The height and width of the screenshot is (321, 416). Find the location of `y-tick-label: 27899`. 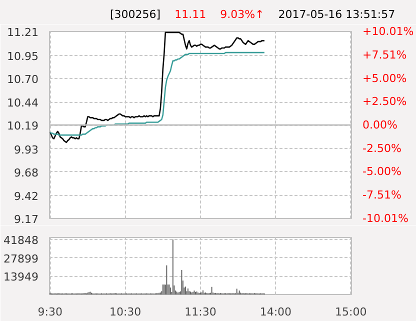

y-tick-label: 27899 is located at coordinates (21, 259).